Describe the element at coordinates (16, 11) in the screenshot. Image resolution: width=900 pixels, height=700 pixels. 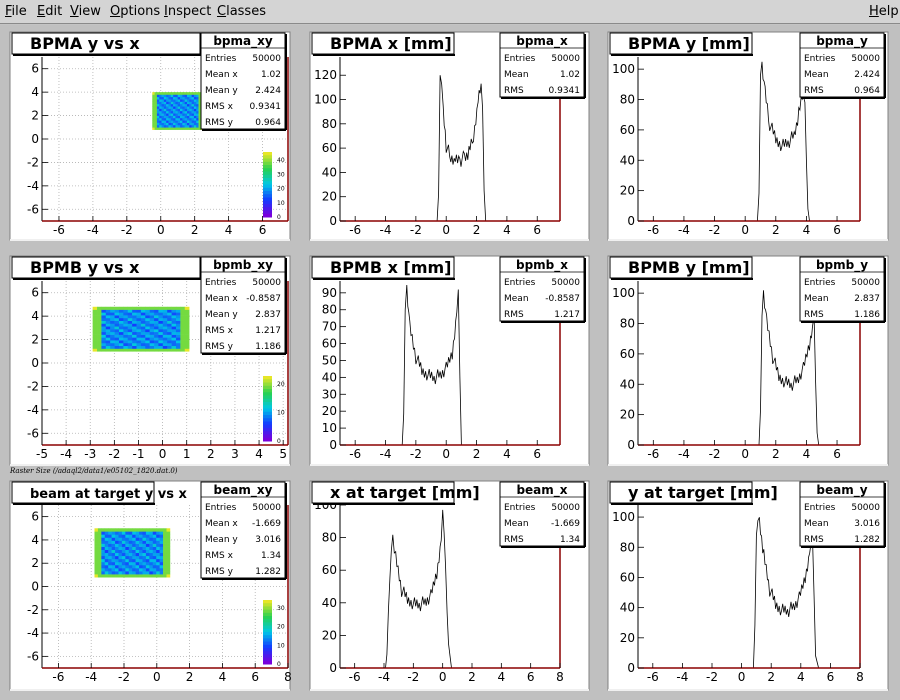
I see `menu-file: File` at that location.